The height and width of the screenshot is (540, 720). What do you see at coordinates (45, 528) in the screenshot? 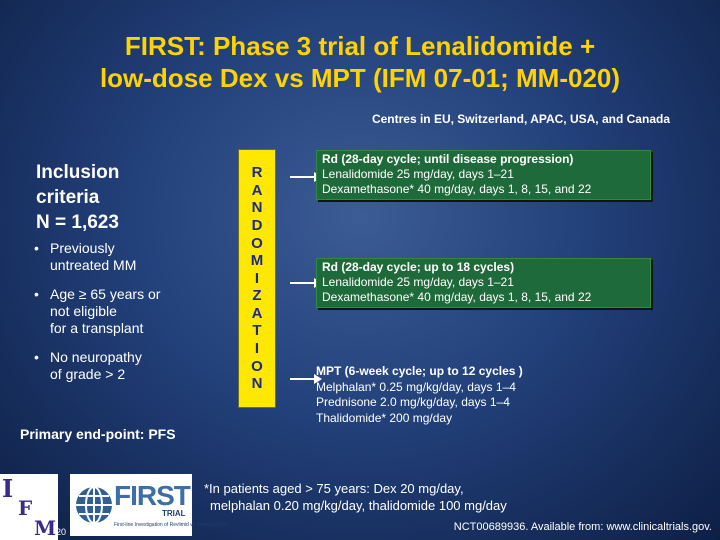
I see `ifm-letter: M` at bounding box center [45, 528].